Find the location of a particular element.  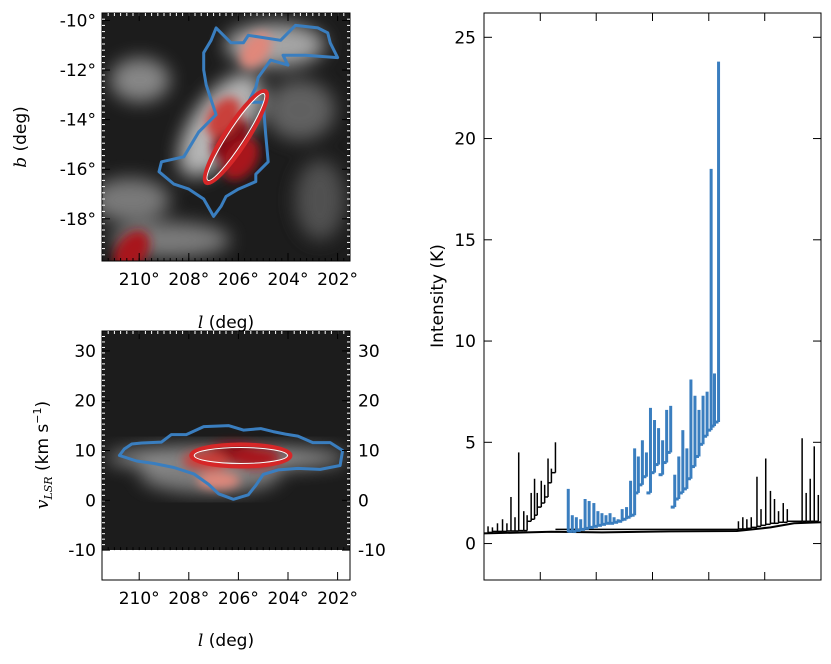

sky-y-tick-label-2: -14° is located at coordinates (78, 121).